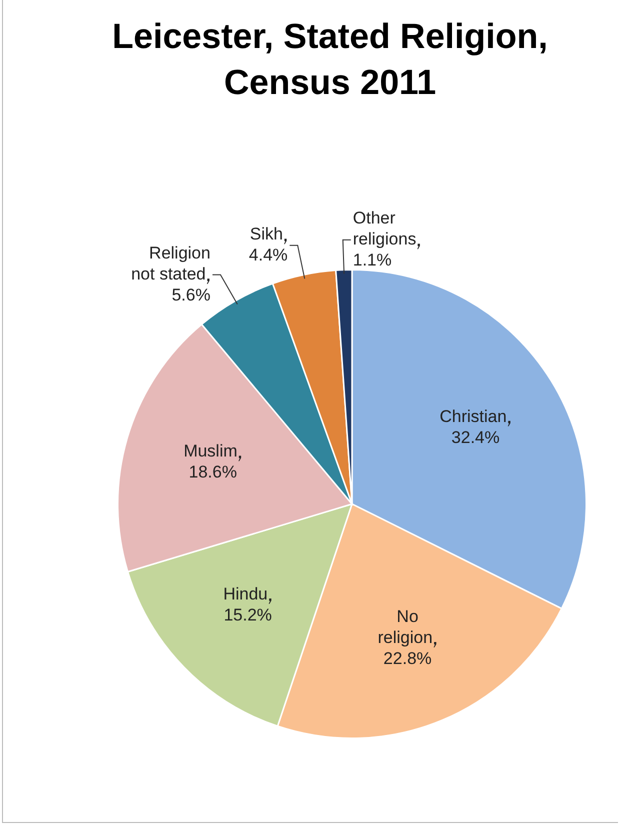  What do you see at coordinates (384, 228) in the screenshot?
I see `slice-label: Other religions` at bounding box center [384, 228].